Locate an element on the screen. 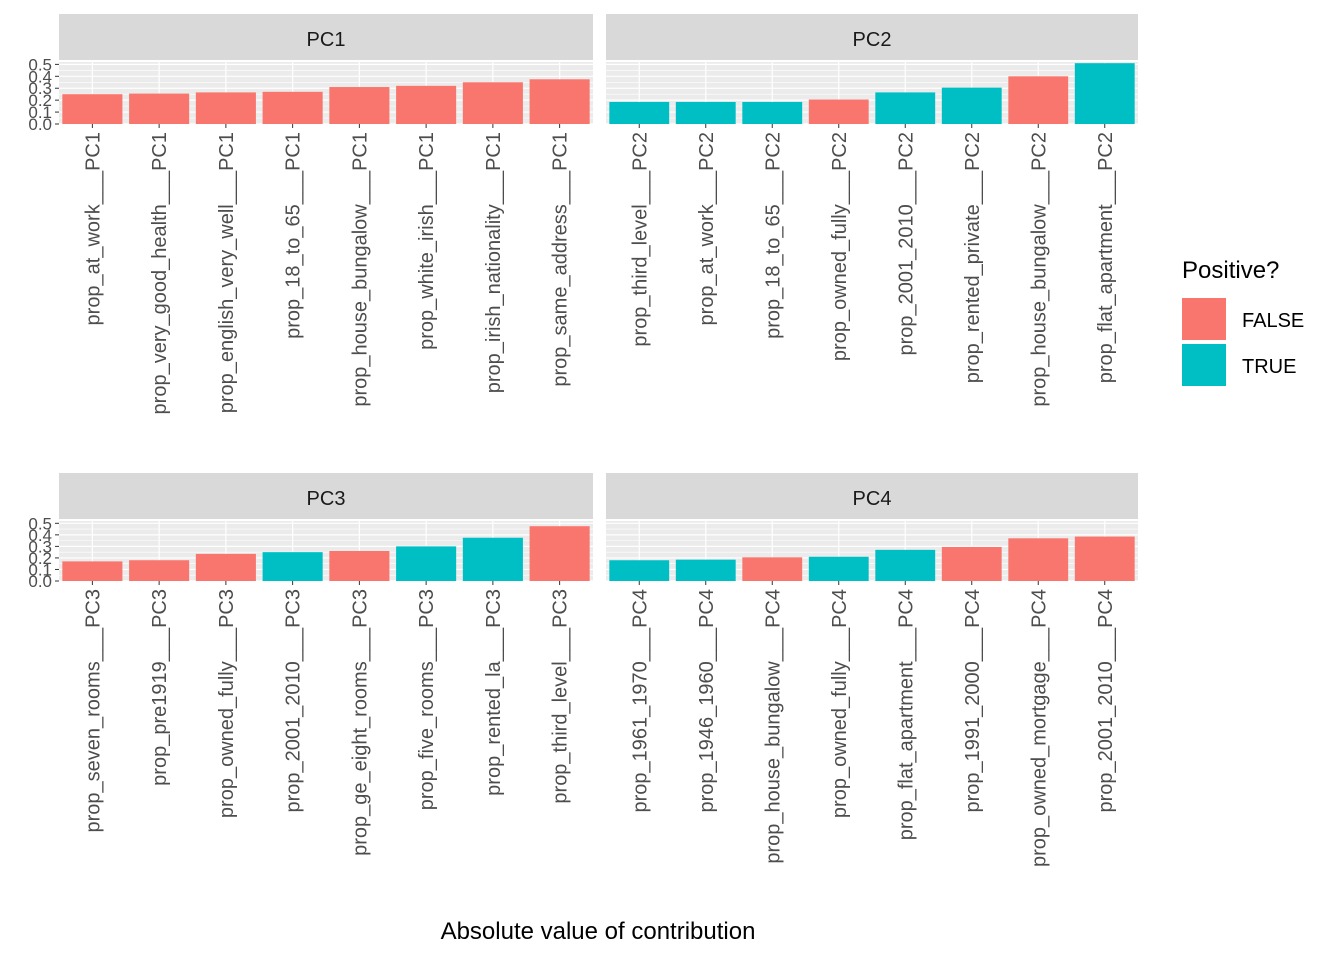  x-tick-label: prop_owned_fully___PC4 is located at coordinates (840, 703).